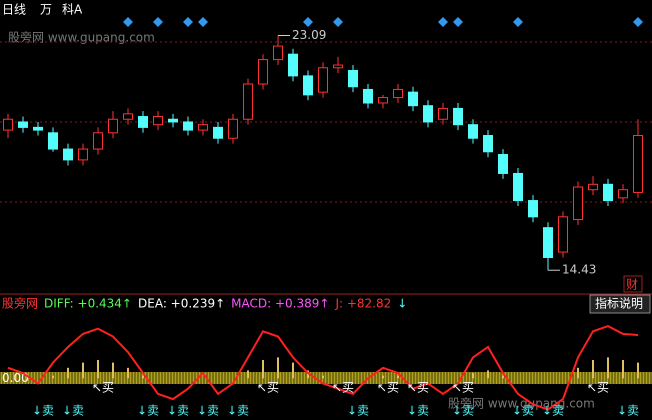 This screenshot has width=652, height=420. I want to click on annotation: 23.09, so click(309, 35).